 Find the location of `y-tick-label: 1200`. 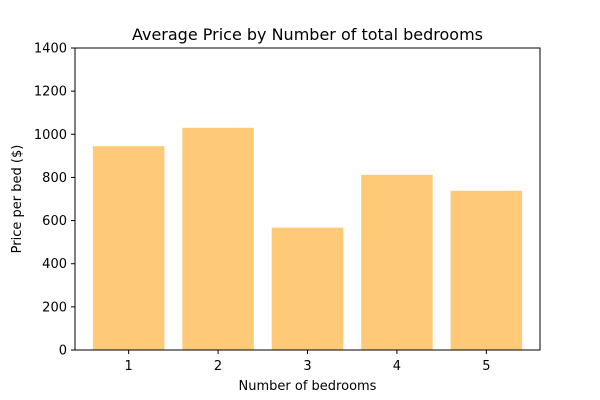

y-tick-label: 1200 is located at coordinates (50, 92).